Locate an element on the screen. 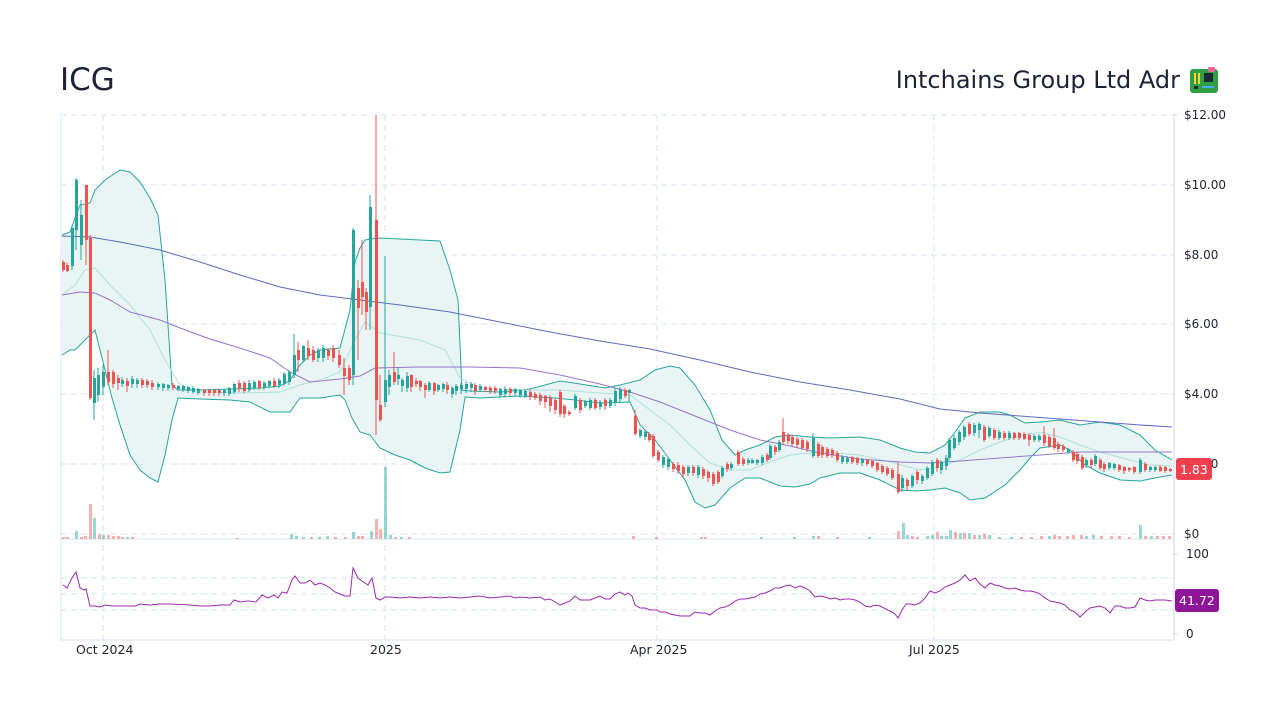  ticker-symbol: ICG is located at coordinates (87, 80).